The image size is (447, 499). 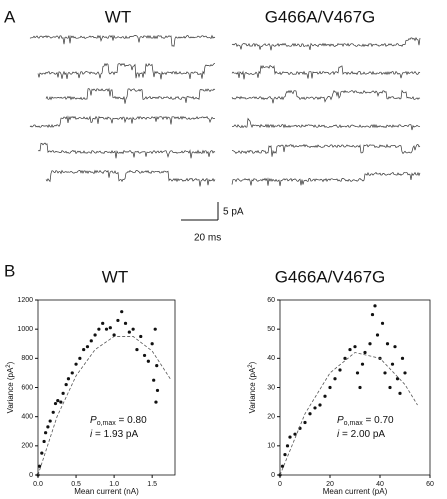 What do you see at coordinates (354, 423) in the screenshot?
I see `annotation-part: o,max` at bounding box center [354, 423].